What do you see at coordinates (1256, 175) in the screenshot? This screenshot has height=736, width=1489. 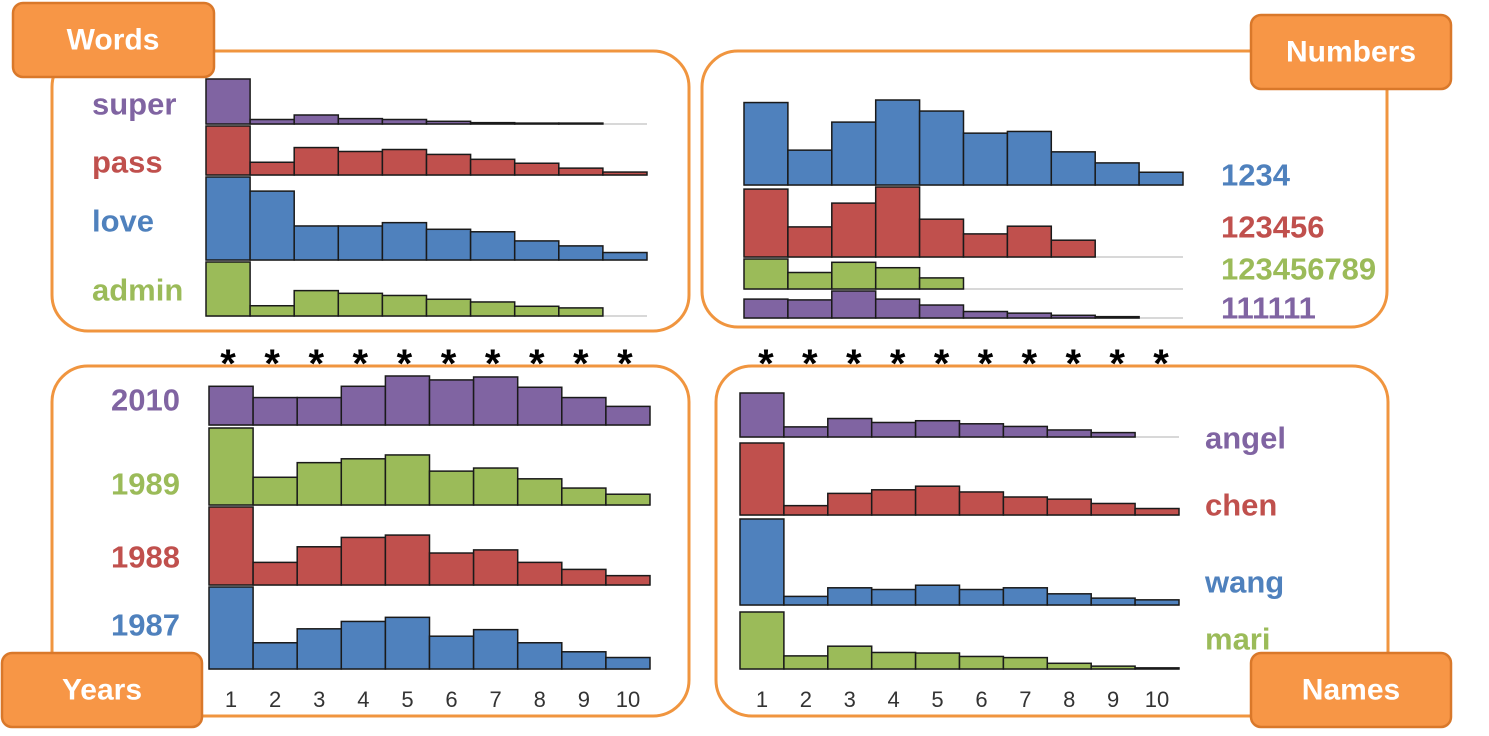 I see `series-label-1234: 1234` at bounding box center [1256, 175].